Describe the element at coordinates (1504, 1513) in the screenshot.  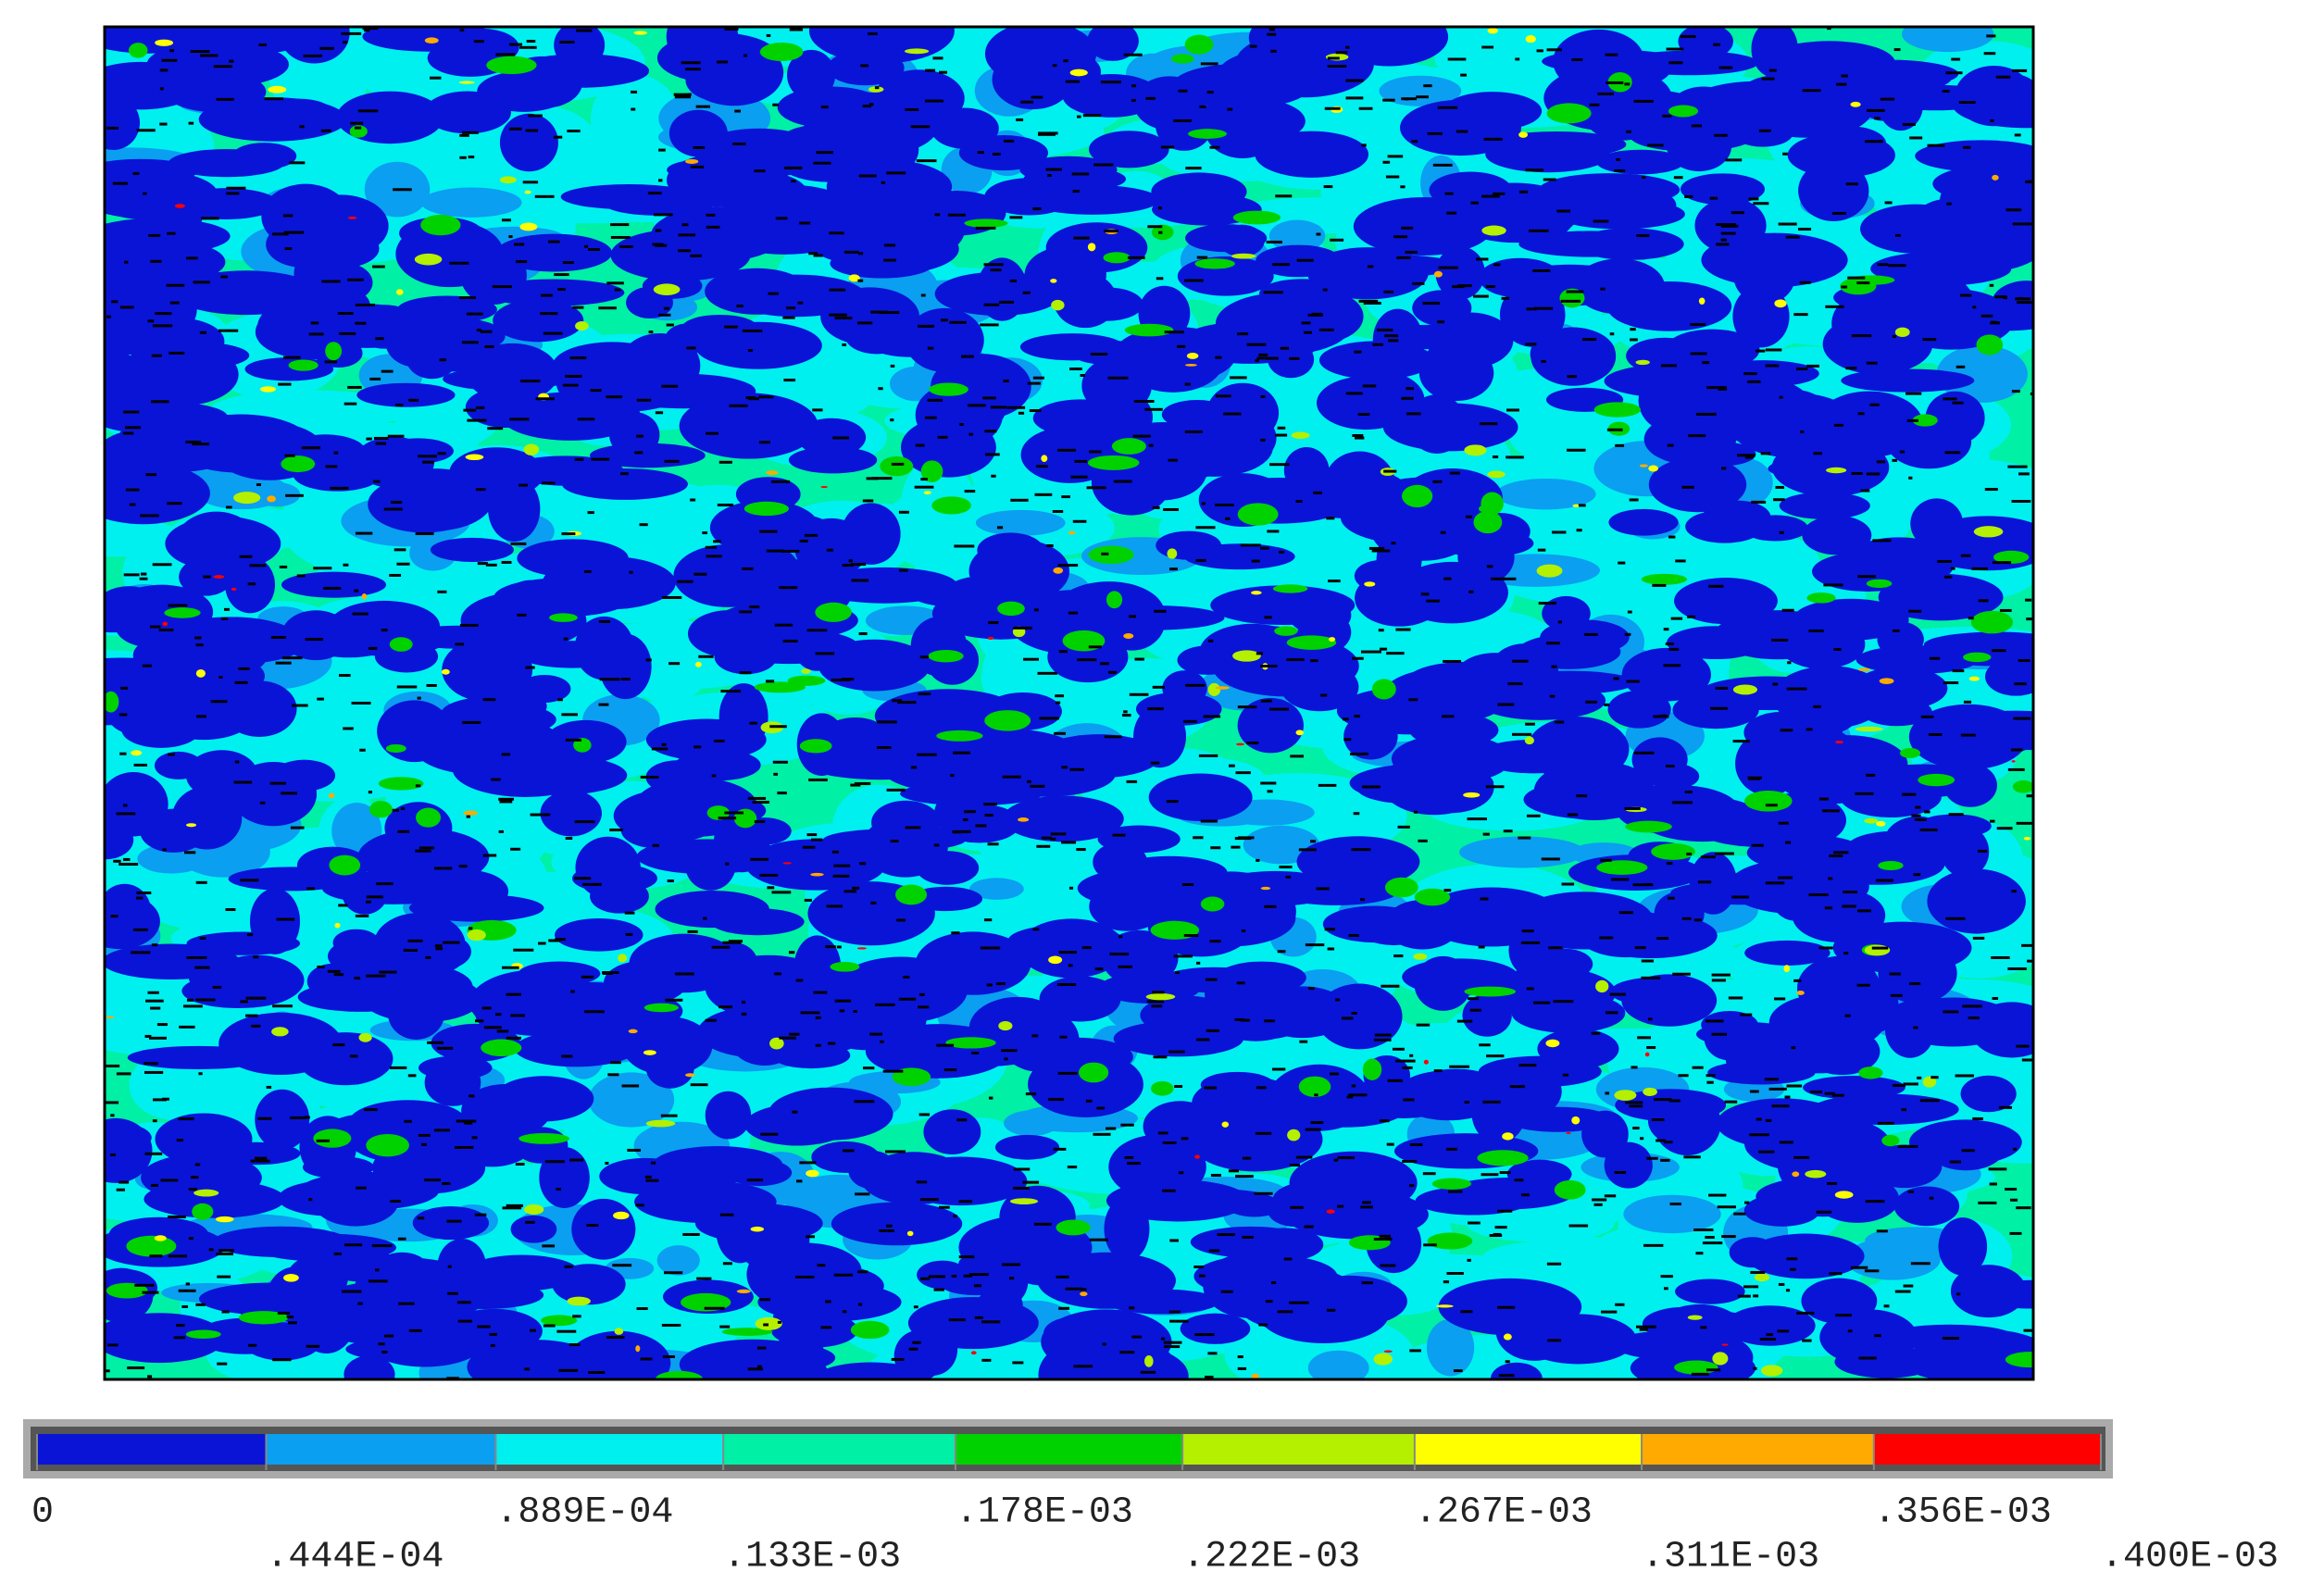
I see `colorbar-tick-label: .267E-03` at that location.